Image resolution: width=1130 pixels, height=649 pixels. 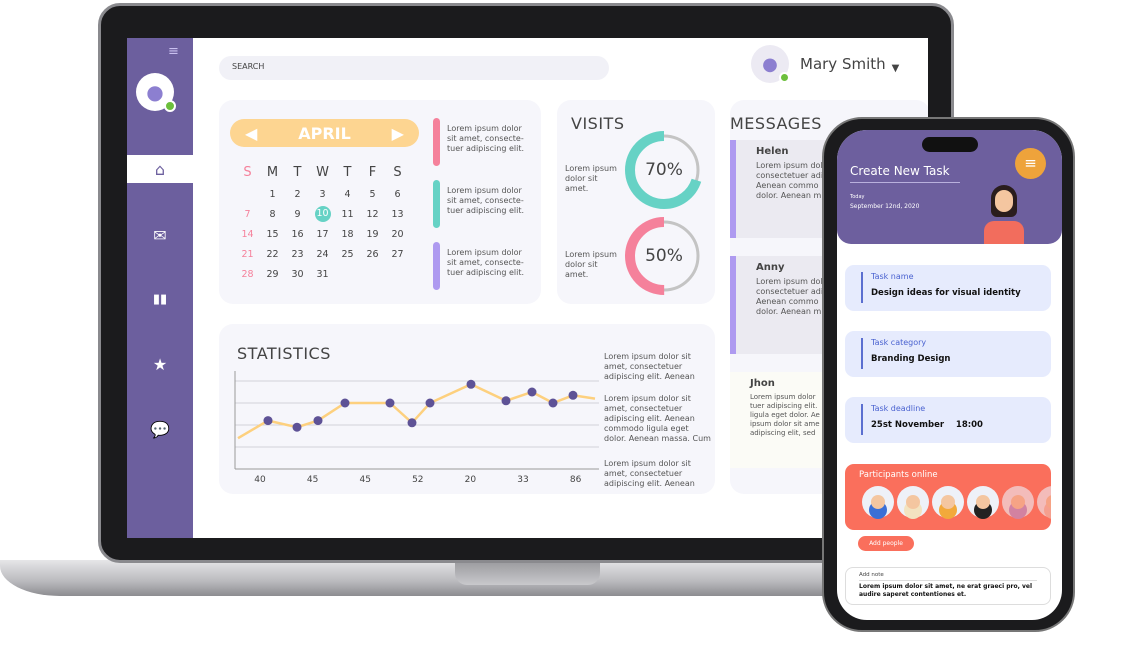 I want to click on calendar-day: 17, so click(x=322, y=234).